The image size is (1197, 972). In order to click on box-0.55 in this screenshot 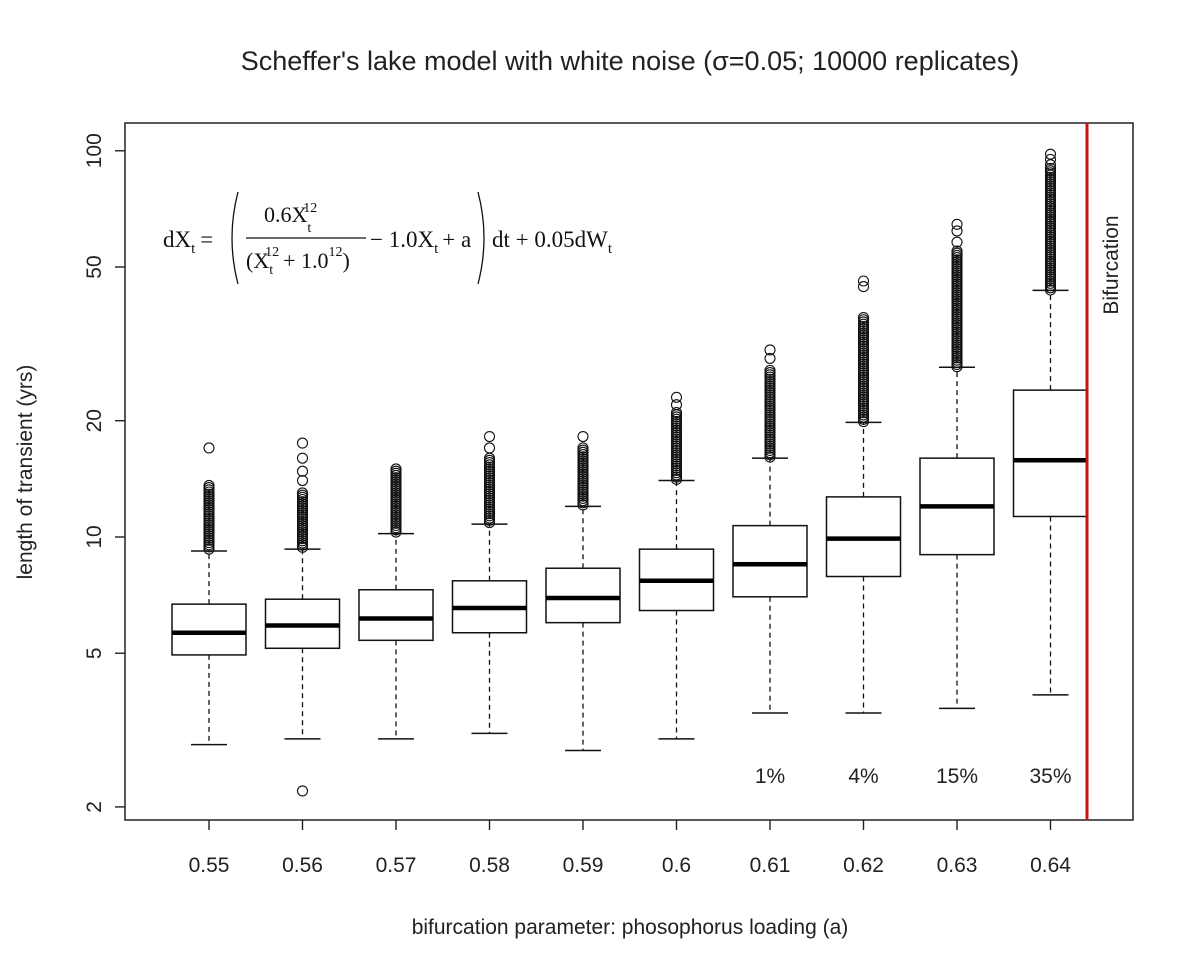, I will do `click(209, 594)`.